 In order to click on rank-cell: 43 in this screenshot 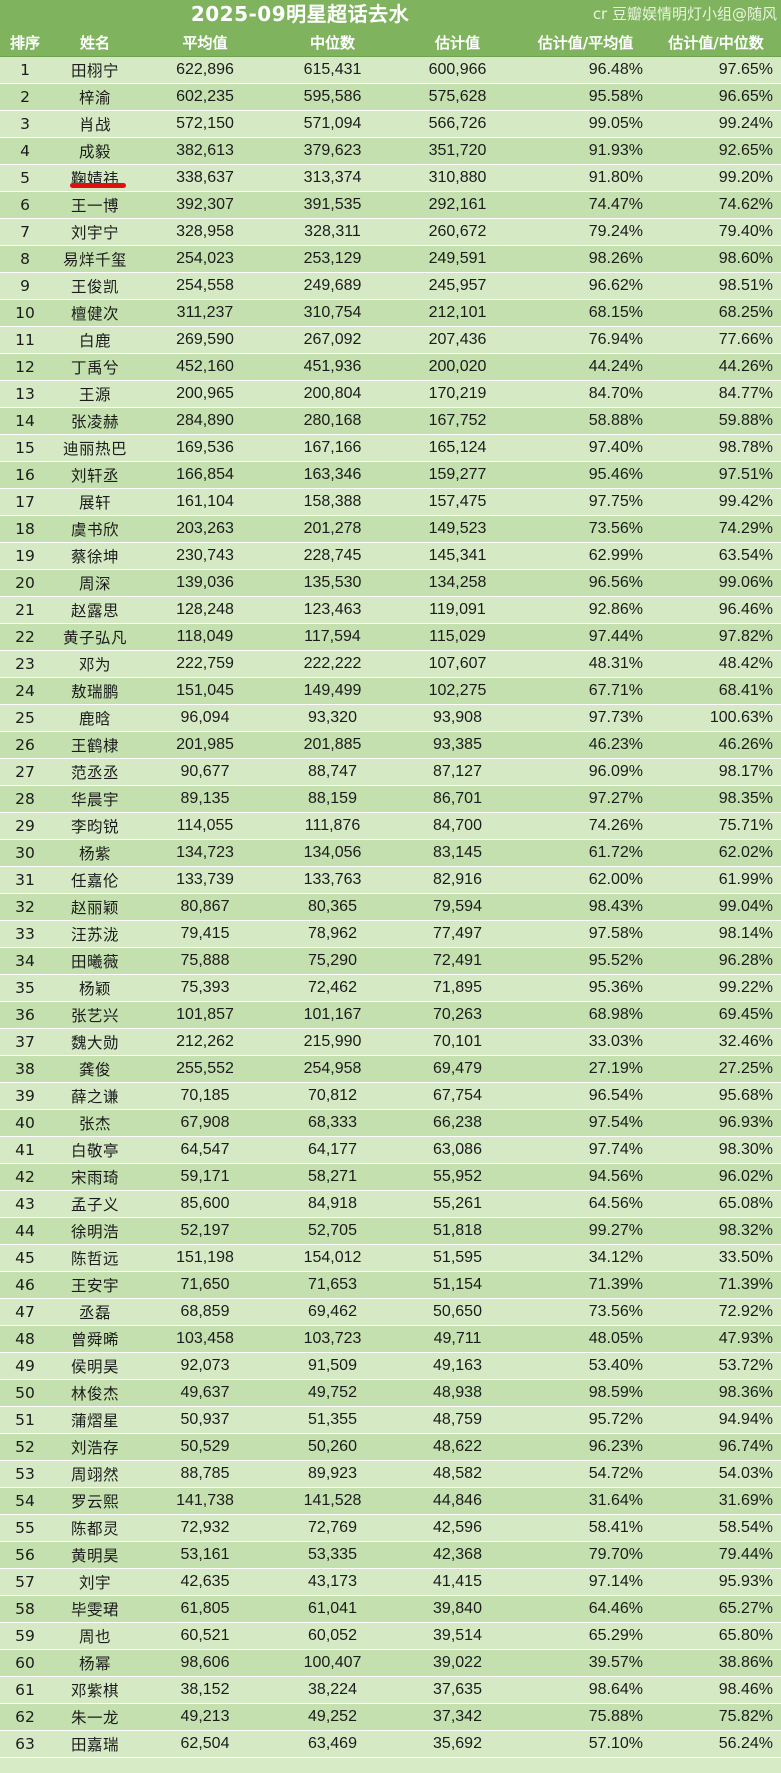, I will do `click(25, 1204)`.